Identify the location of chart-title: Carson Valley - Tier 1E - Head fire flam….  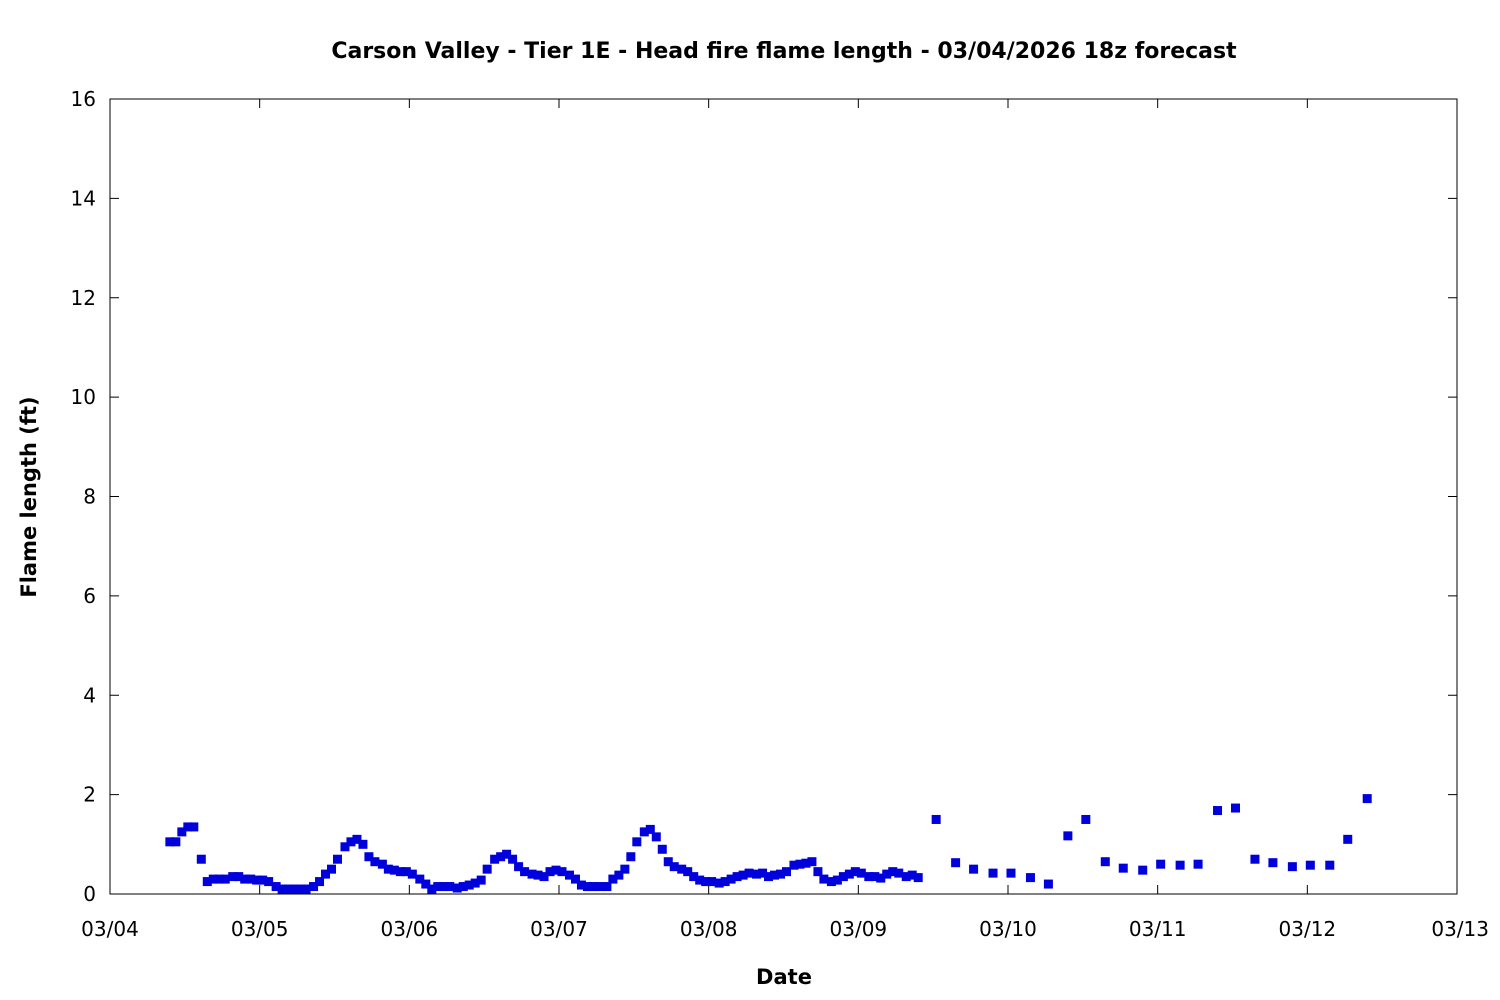
(784, 51).